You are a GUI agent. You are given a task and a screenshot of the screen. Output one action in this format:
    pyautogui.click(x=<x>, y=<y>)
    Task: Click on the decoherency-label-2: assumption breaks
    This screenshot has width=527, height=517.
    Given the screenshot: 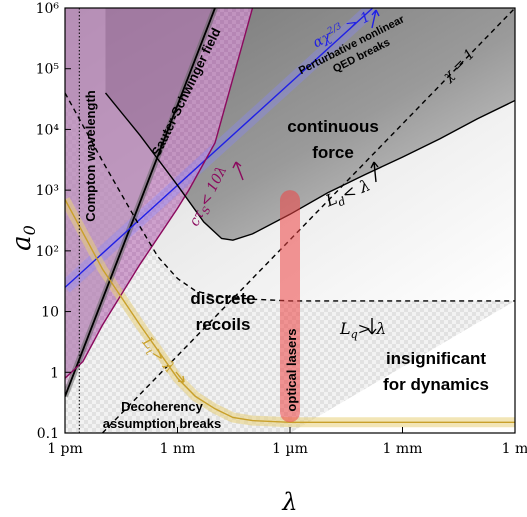 What is the action you would take?
    pyautogui.click(x=162, y=423)
    